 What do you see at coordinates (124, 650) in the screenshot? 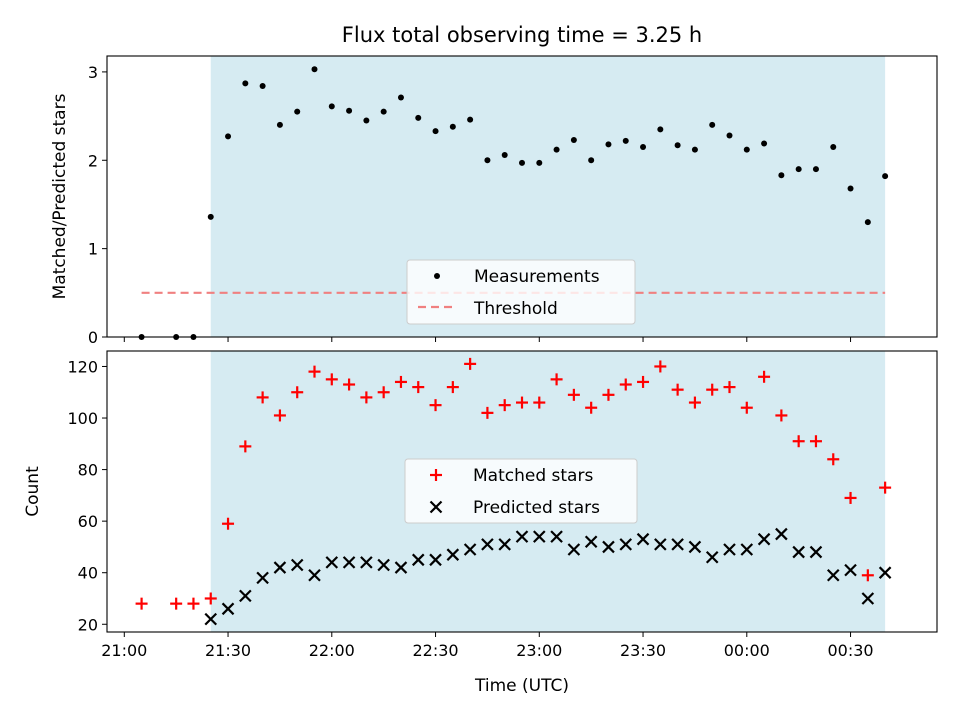
I see `x-tick-label-0: 21:00` at bounding box center [124, 650].